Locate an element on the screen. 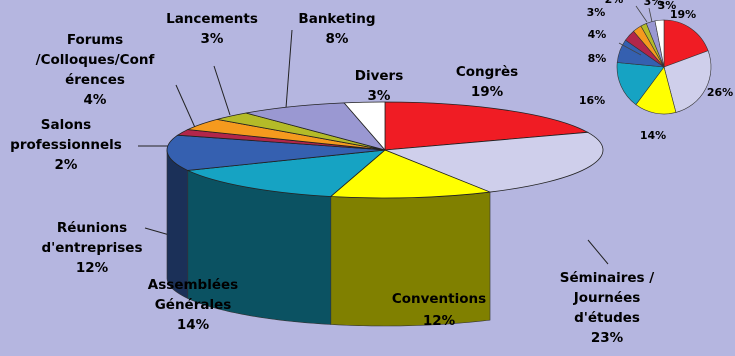  small-pie-label-6: 3% is located at coordinates (596, 12).